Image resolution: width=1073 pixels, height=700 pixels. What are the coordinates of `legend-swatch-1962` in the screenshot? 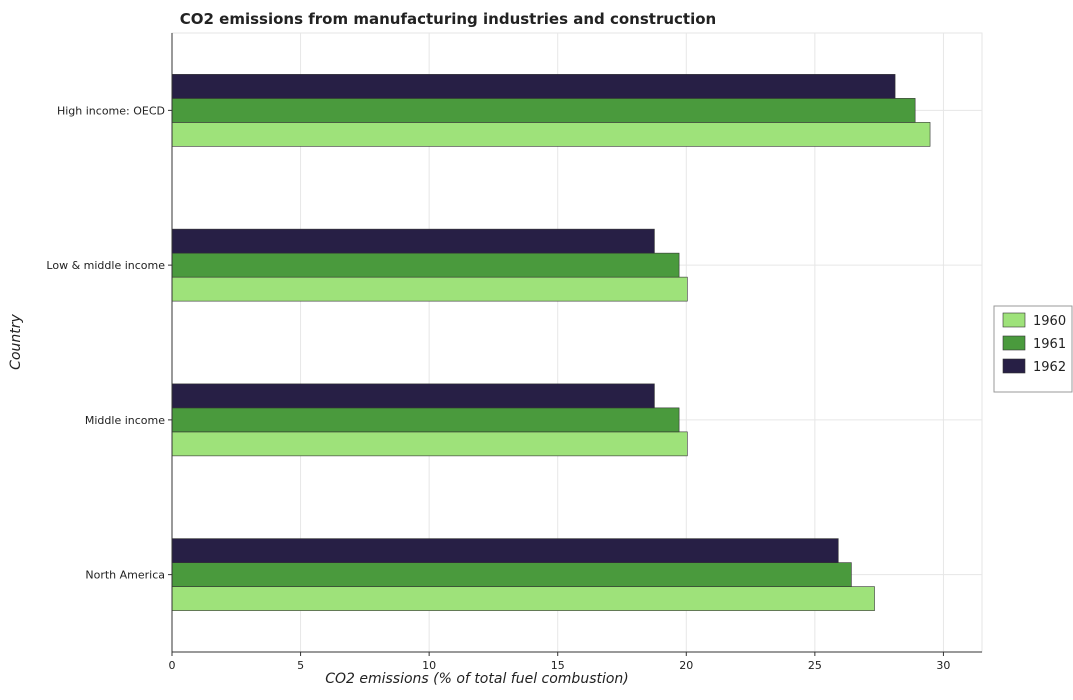 It's located at (1014, 366).